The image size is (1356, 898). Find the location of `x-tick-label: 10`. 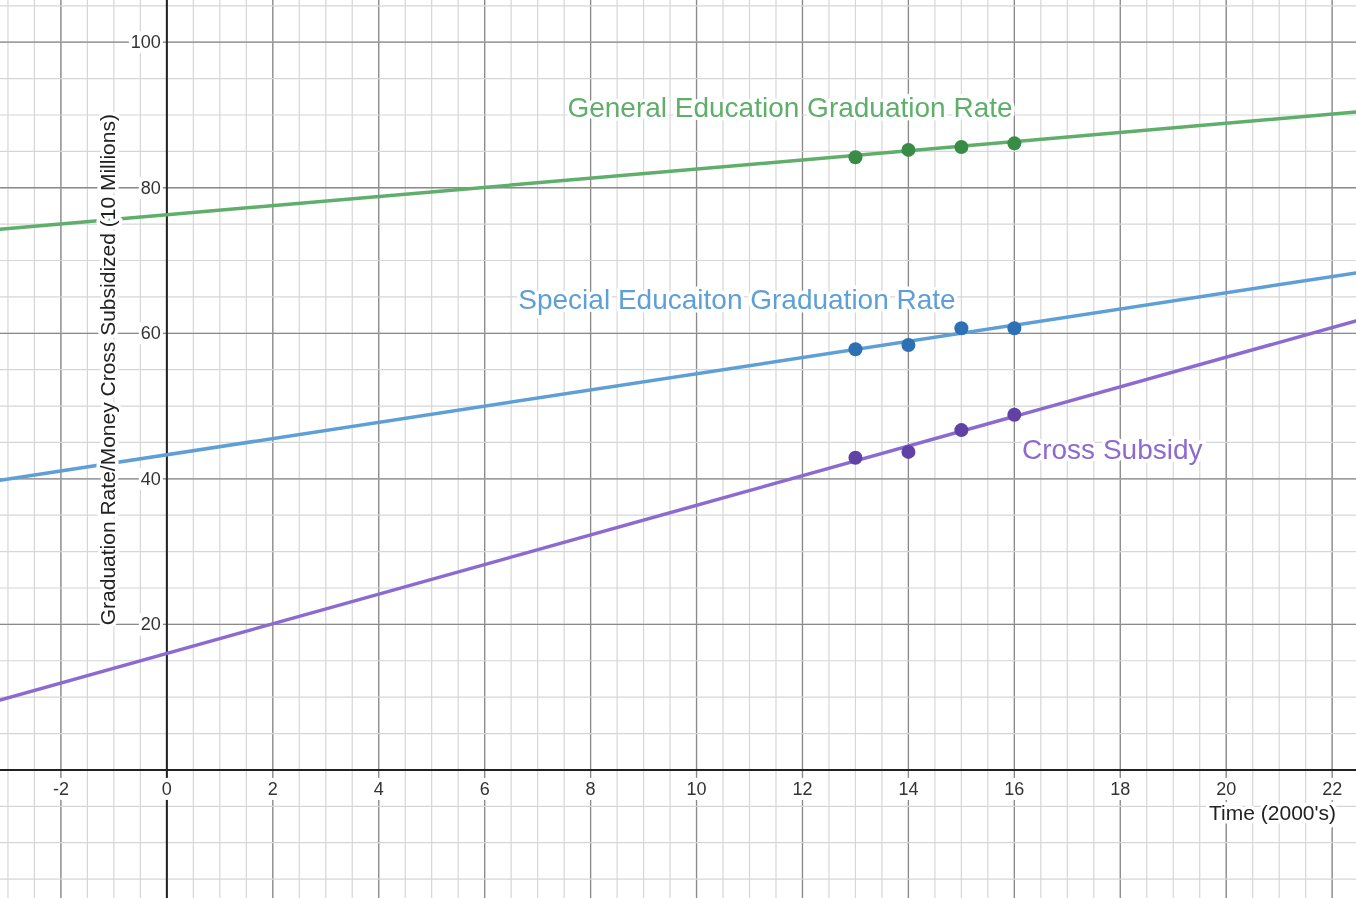

x-tick-label: 10 is located at coordinates (696, 788).